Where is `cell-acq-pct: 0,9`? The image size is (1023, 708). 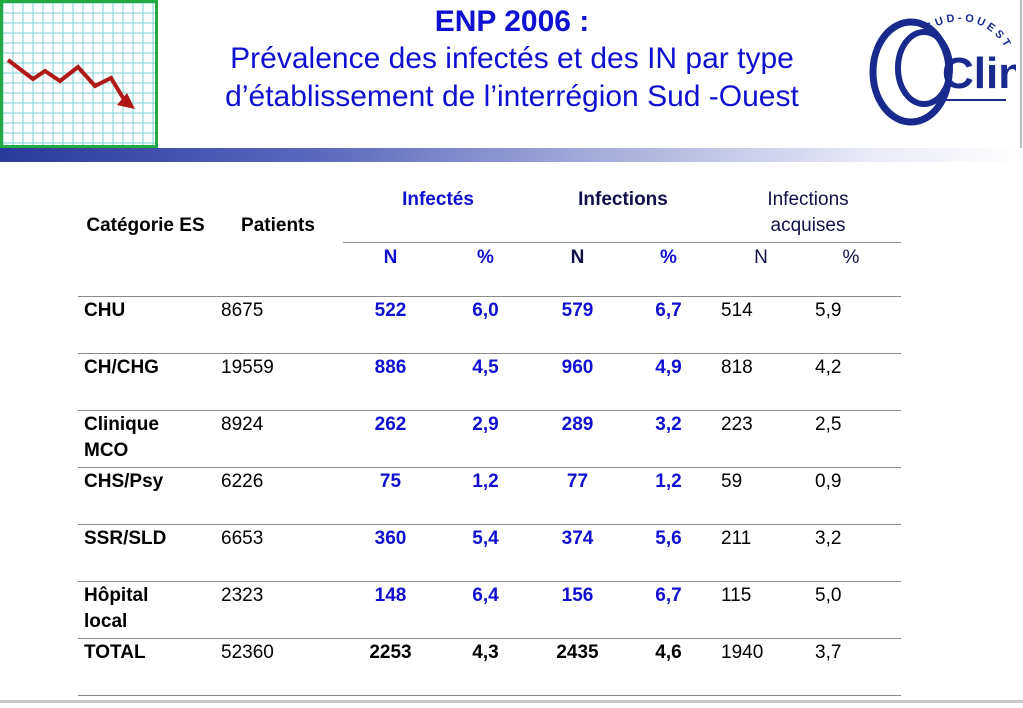 cell-acq-pct: 0,9 is located at coordinates (828, 481).